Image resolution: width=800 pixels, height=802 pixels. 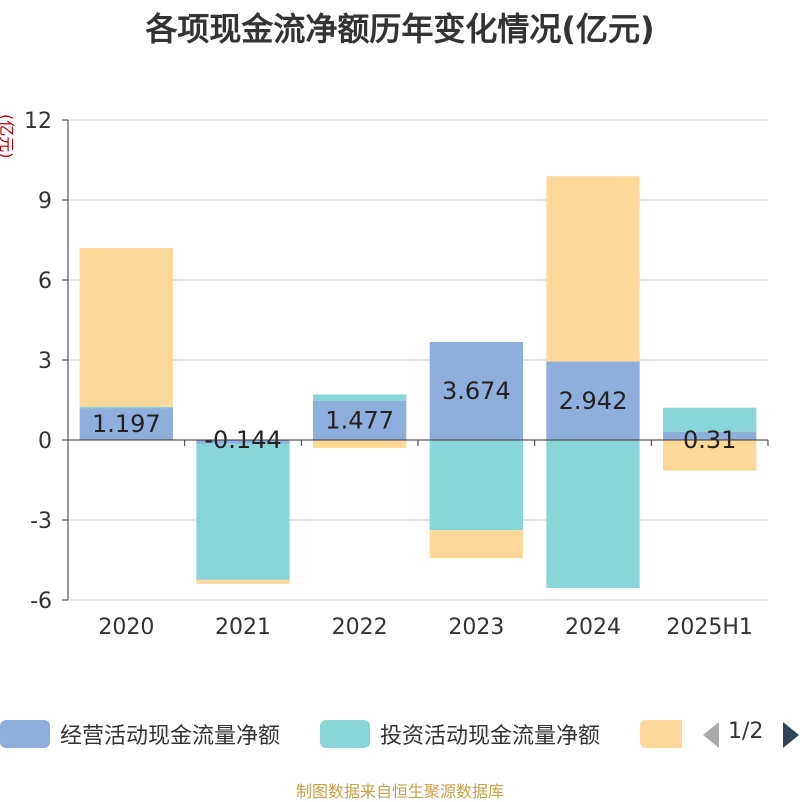 I want to click on data-label: 1.477, so click(x=359, y=420).